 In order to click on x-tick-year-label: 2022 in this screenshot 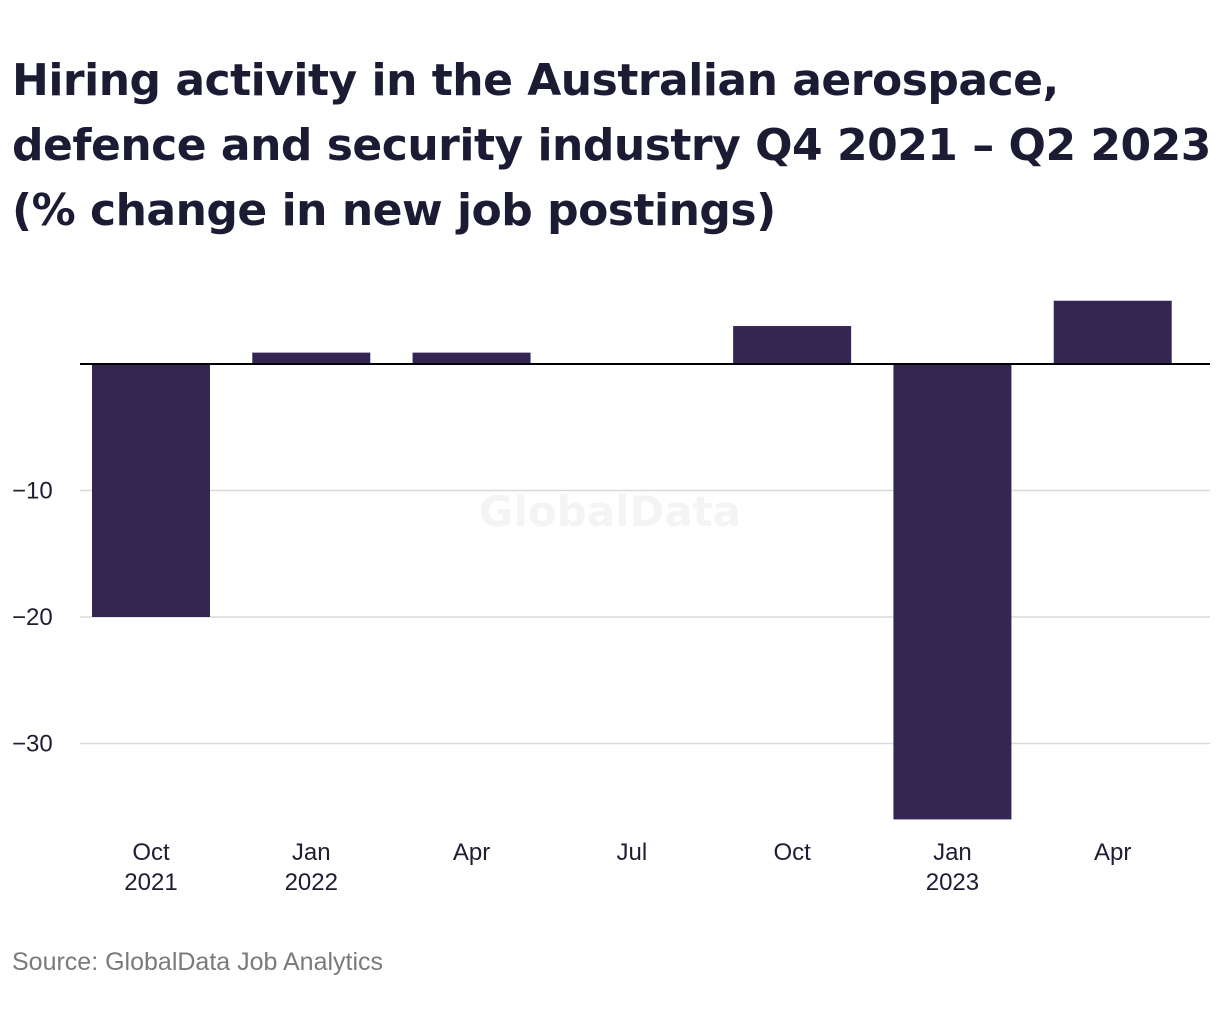, I will do `click(311, 882)`.